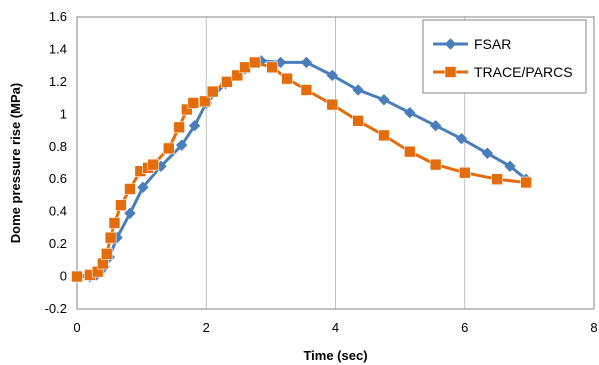 The image size is (599, 365). Describe the element at coordinates (58, 16) in the screenshot. I see `y-tick-label: 1.6` at that location.